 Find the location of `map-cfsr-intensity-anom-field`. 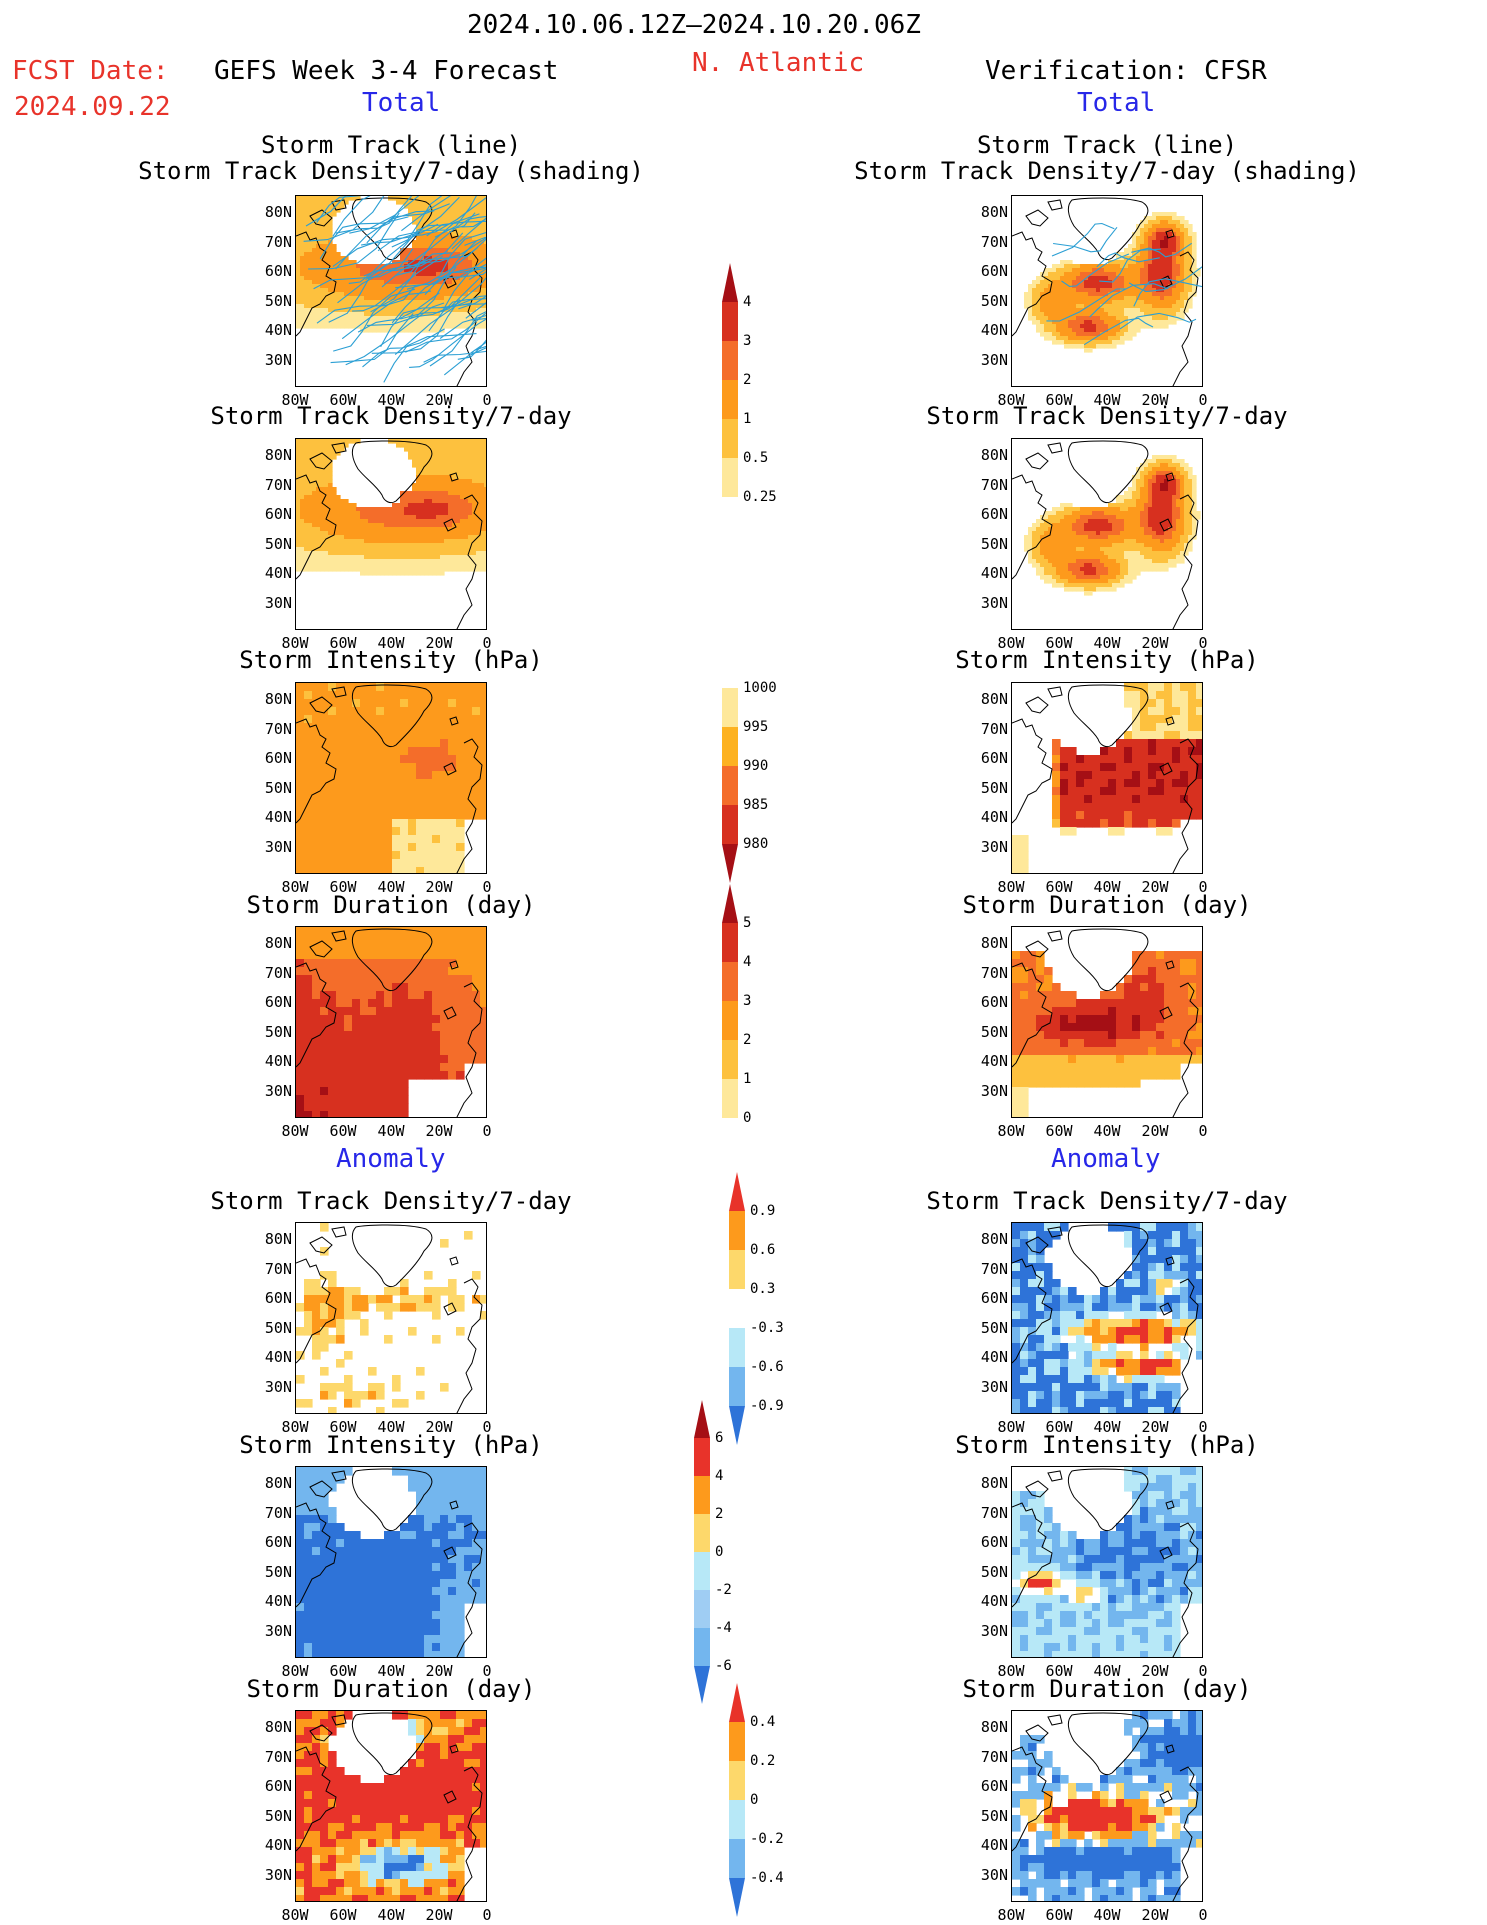

map-cfsr-intensity-anom-field is located at coordinates (1107, 1562).